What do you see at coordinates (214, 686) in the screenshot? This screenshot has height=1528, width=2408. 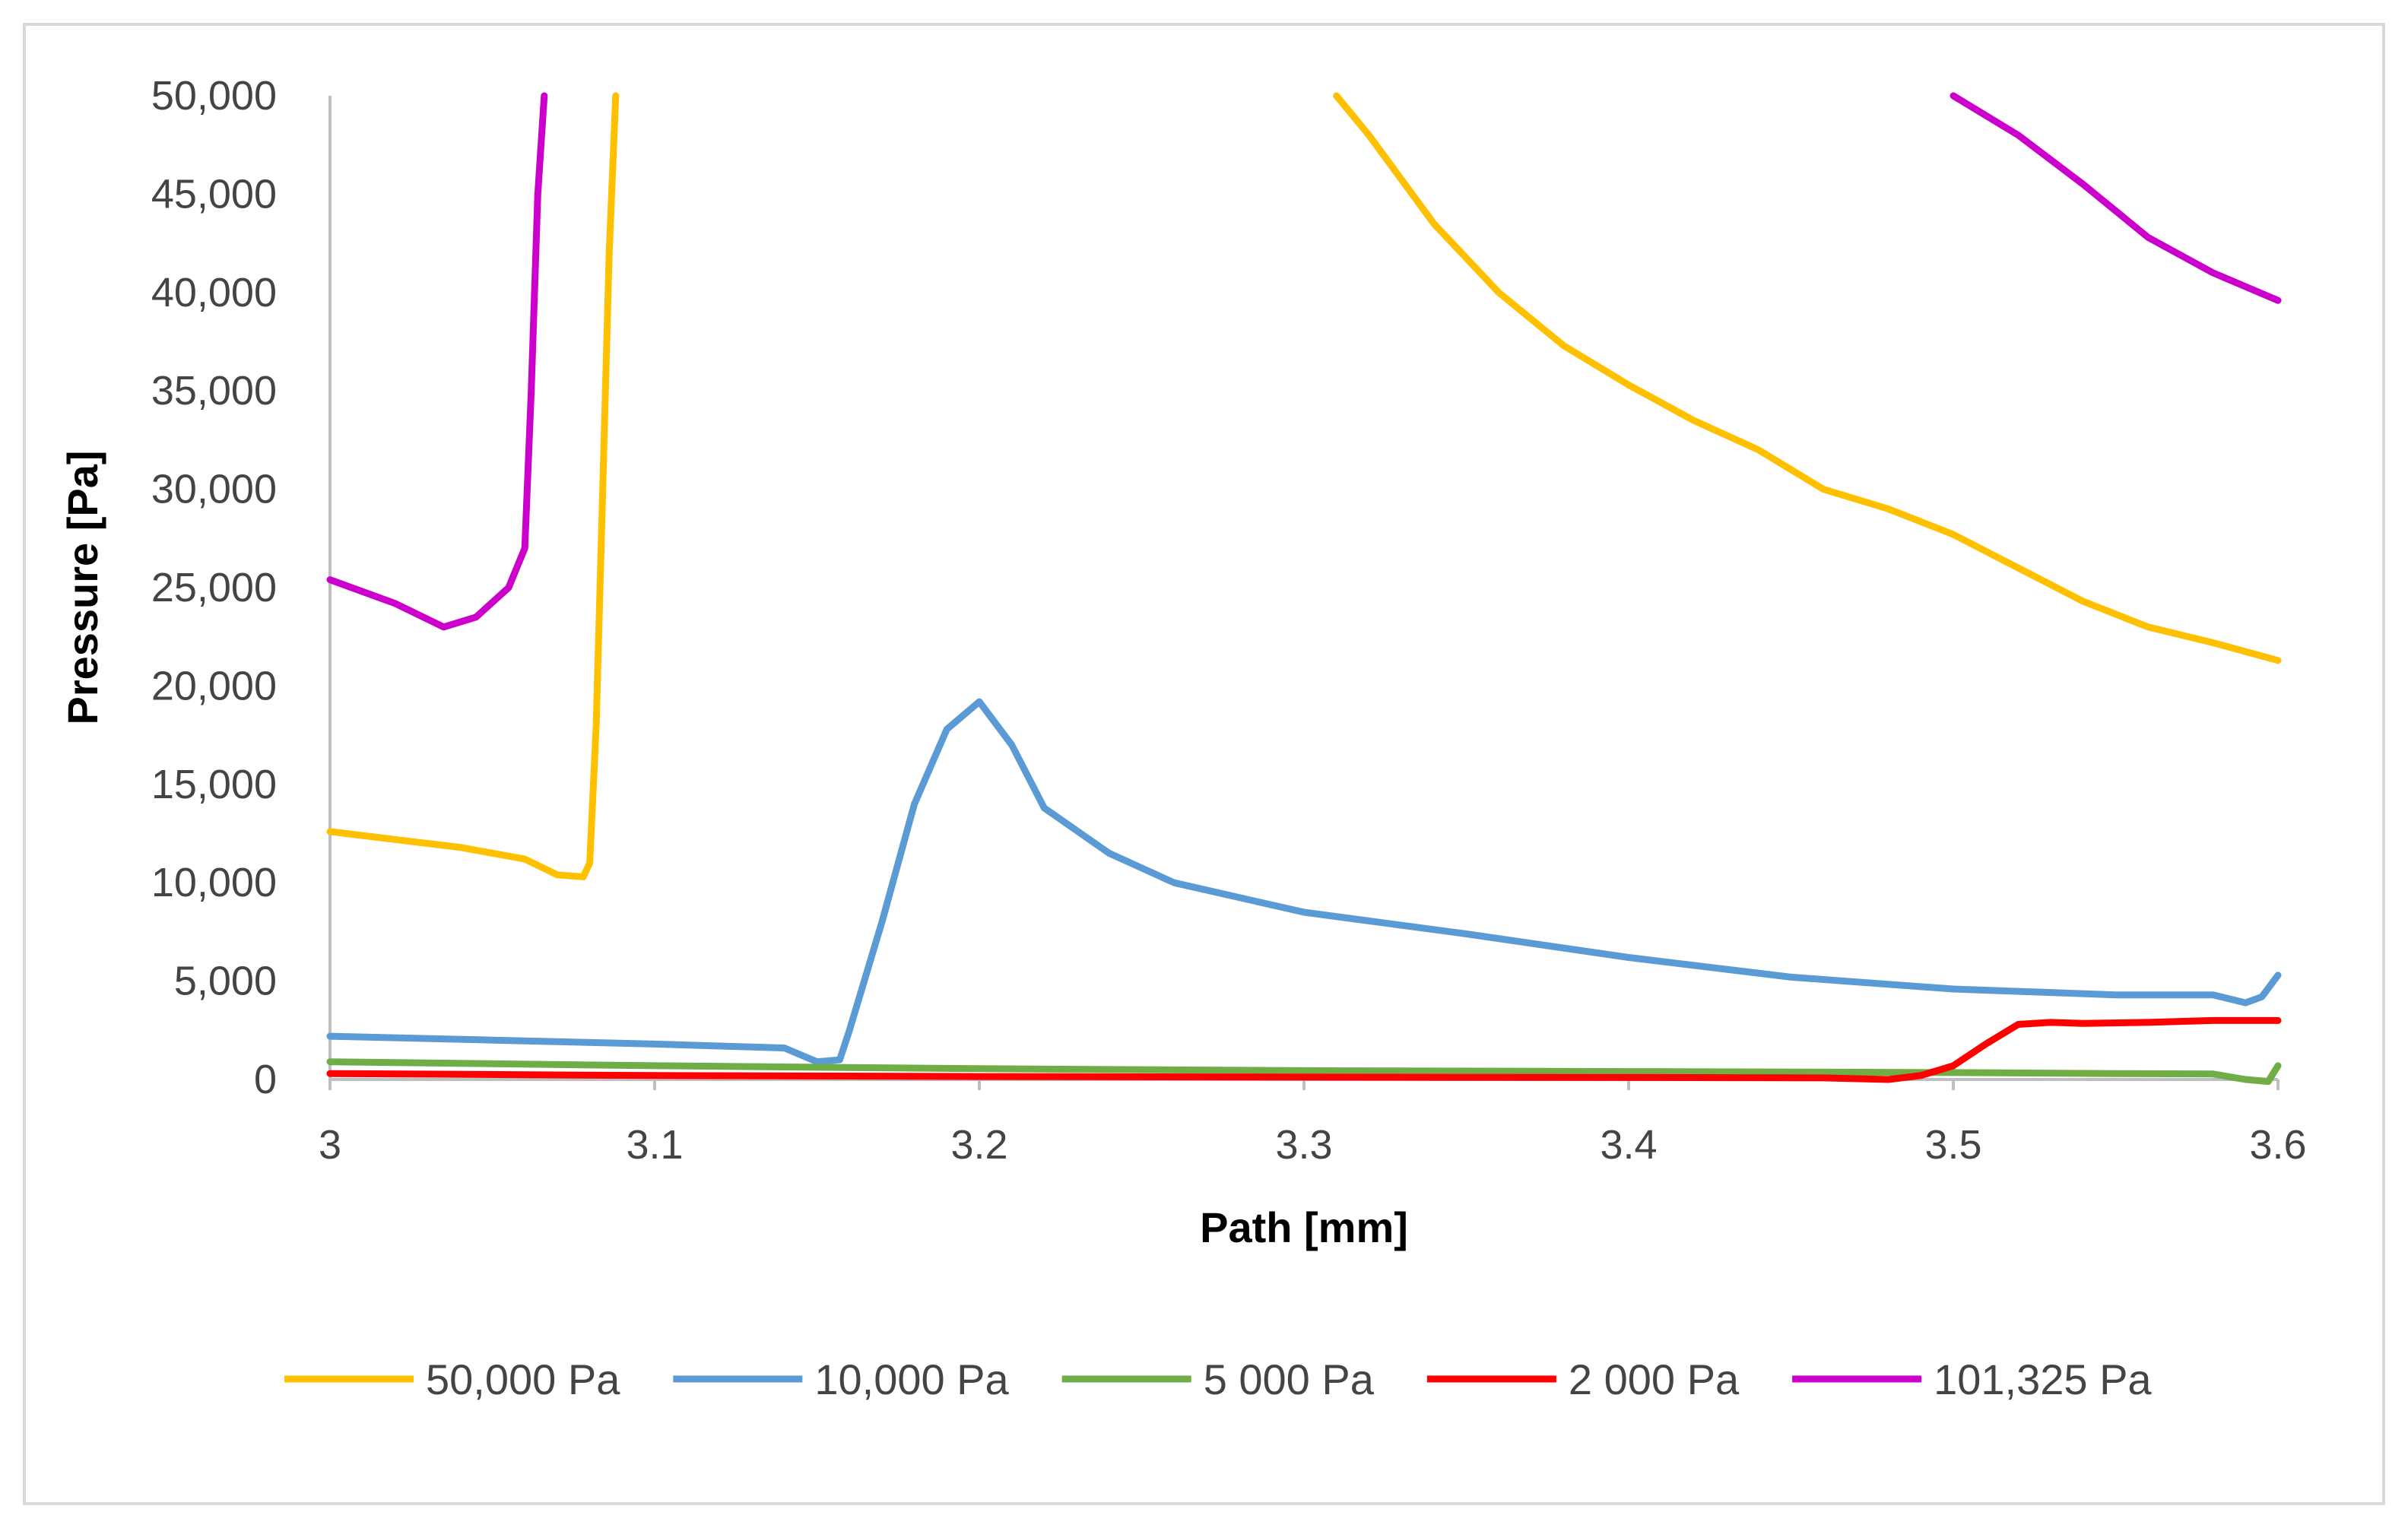 I see `y-tick-label: 20,000` at bounding box center [214, 686].